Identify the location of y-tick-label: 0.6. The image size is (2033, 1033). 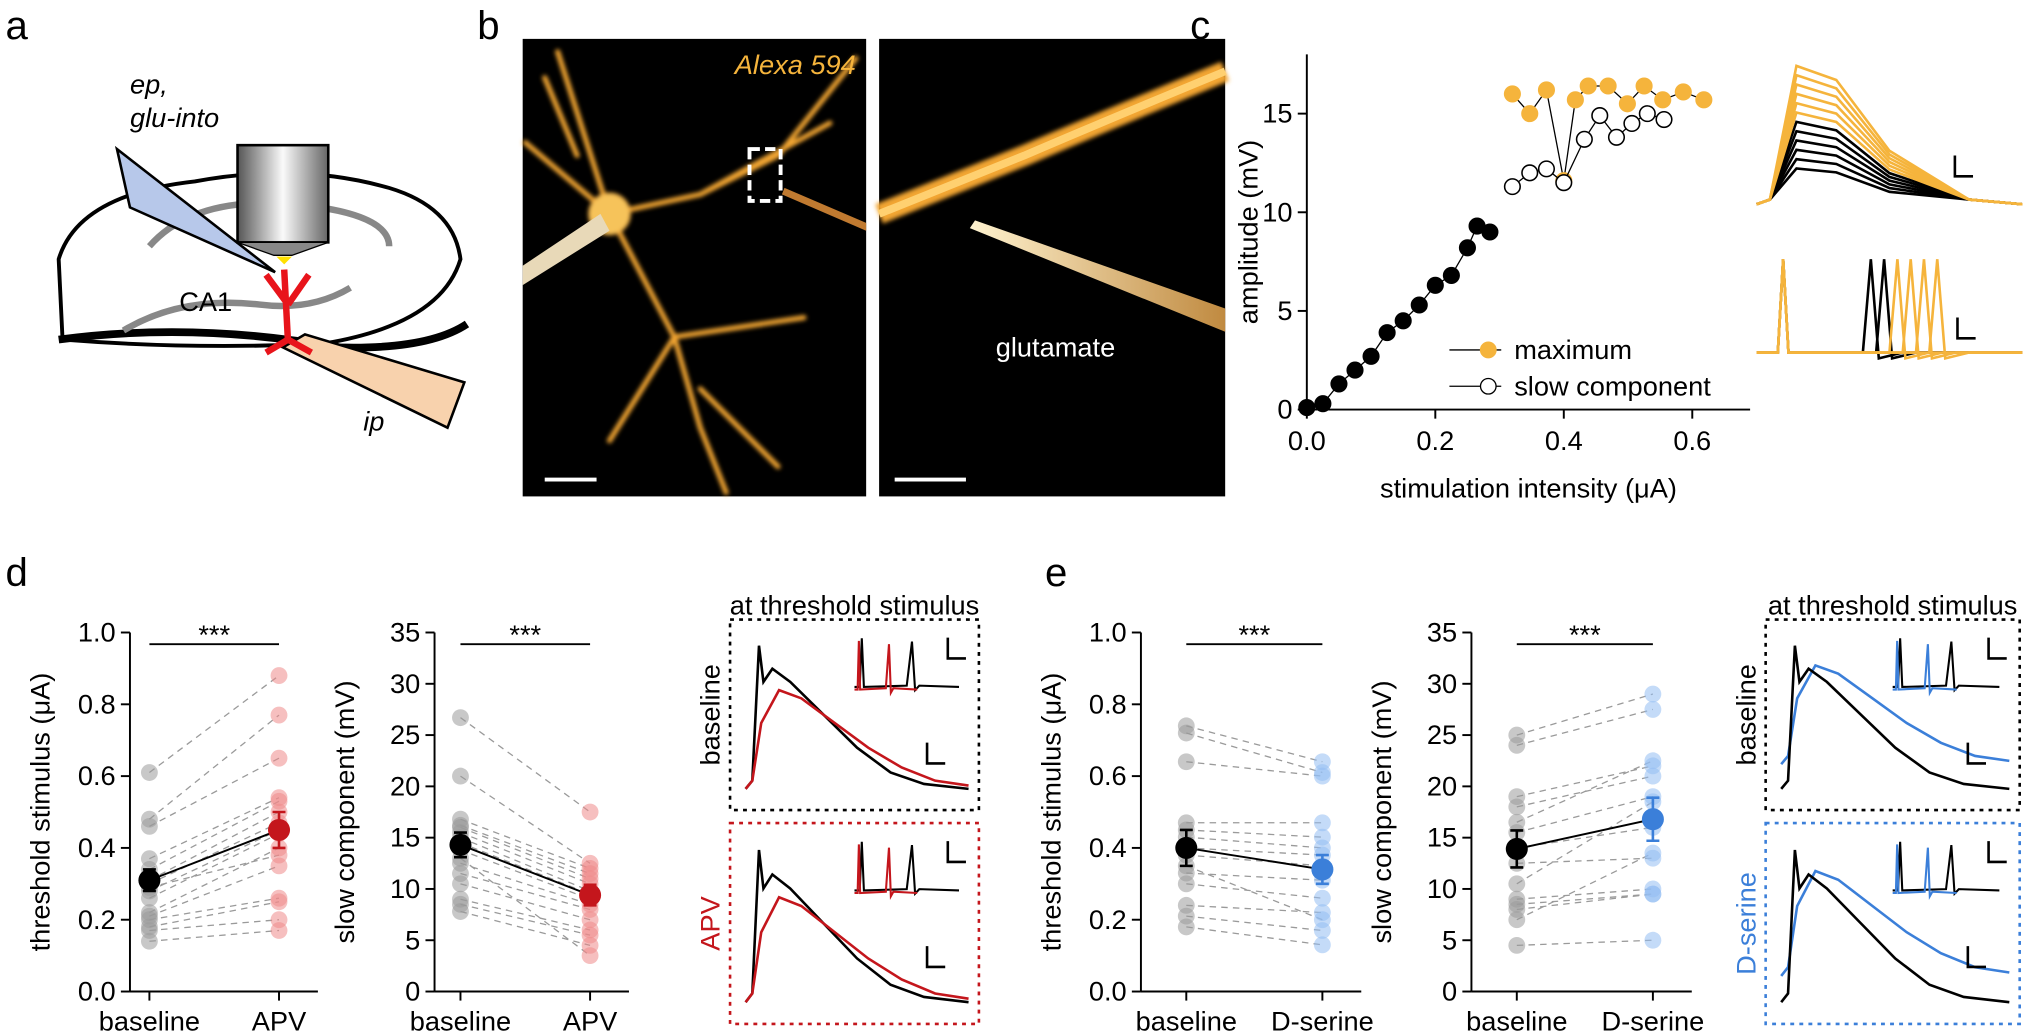
(1108, 775).